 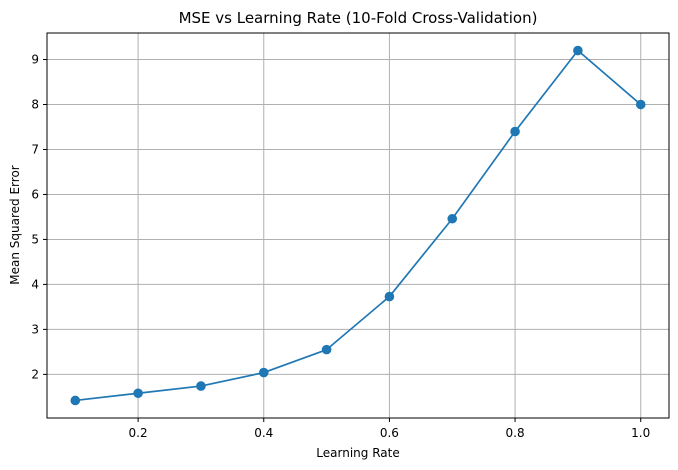 What do you see at coordinates (263, 433) in the screenshot?
I see `x-tick-label-1: 0.4` at bounding box center [263, 433].